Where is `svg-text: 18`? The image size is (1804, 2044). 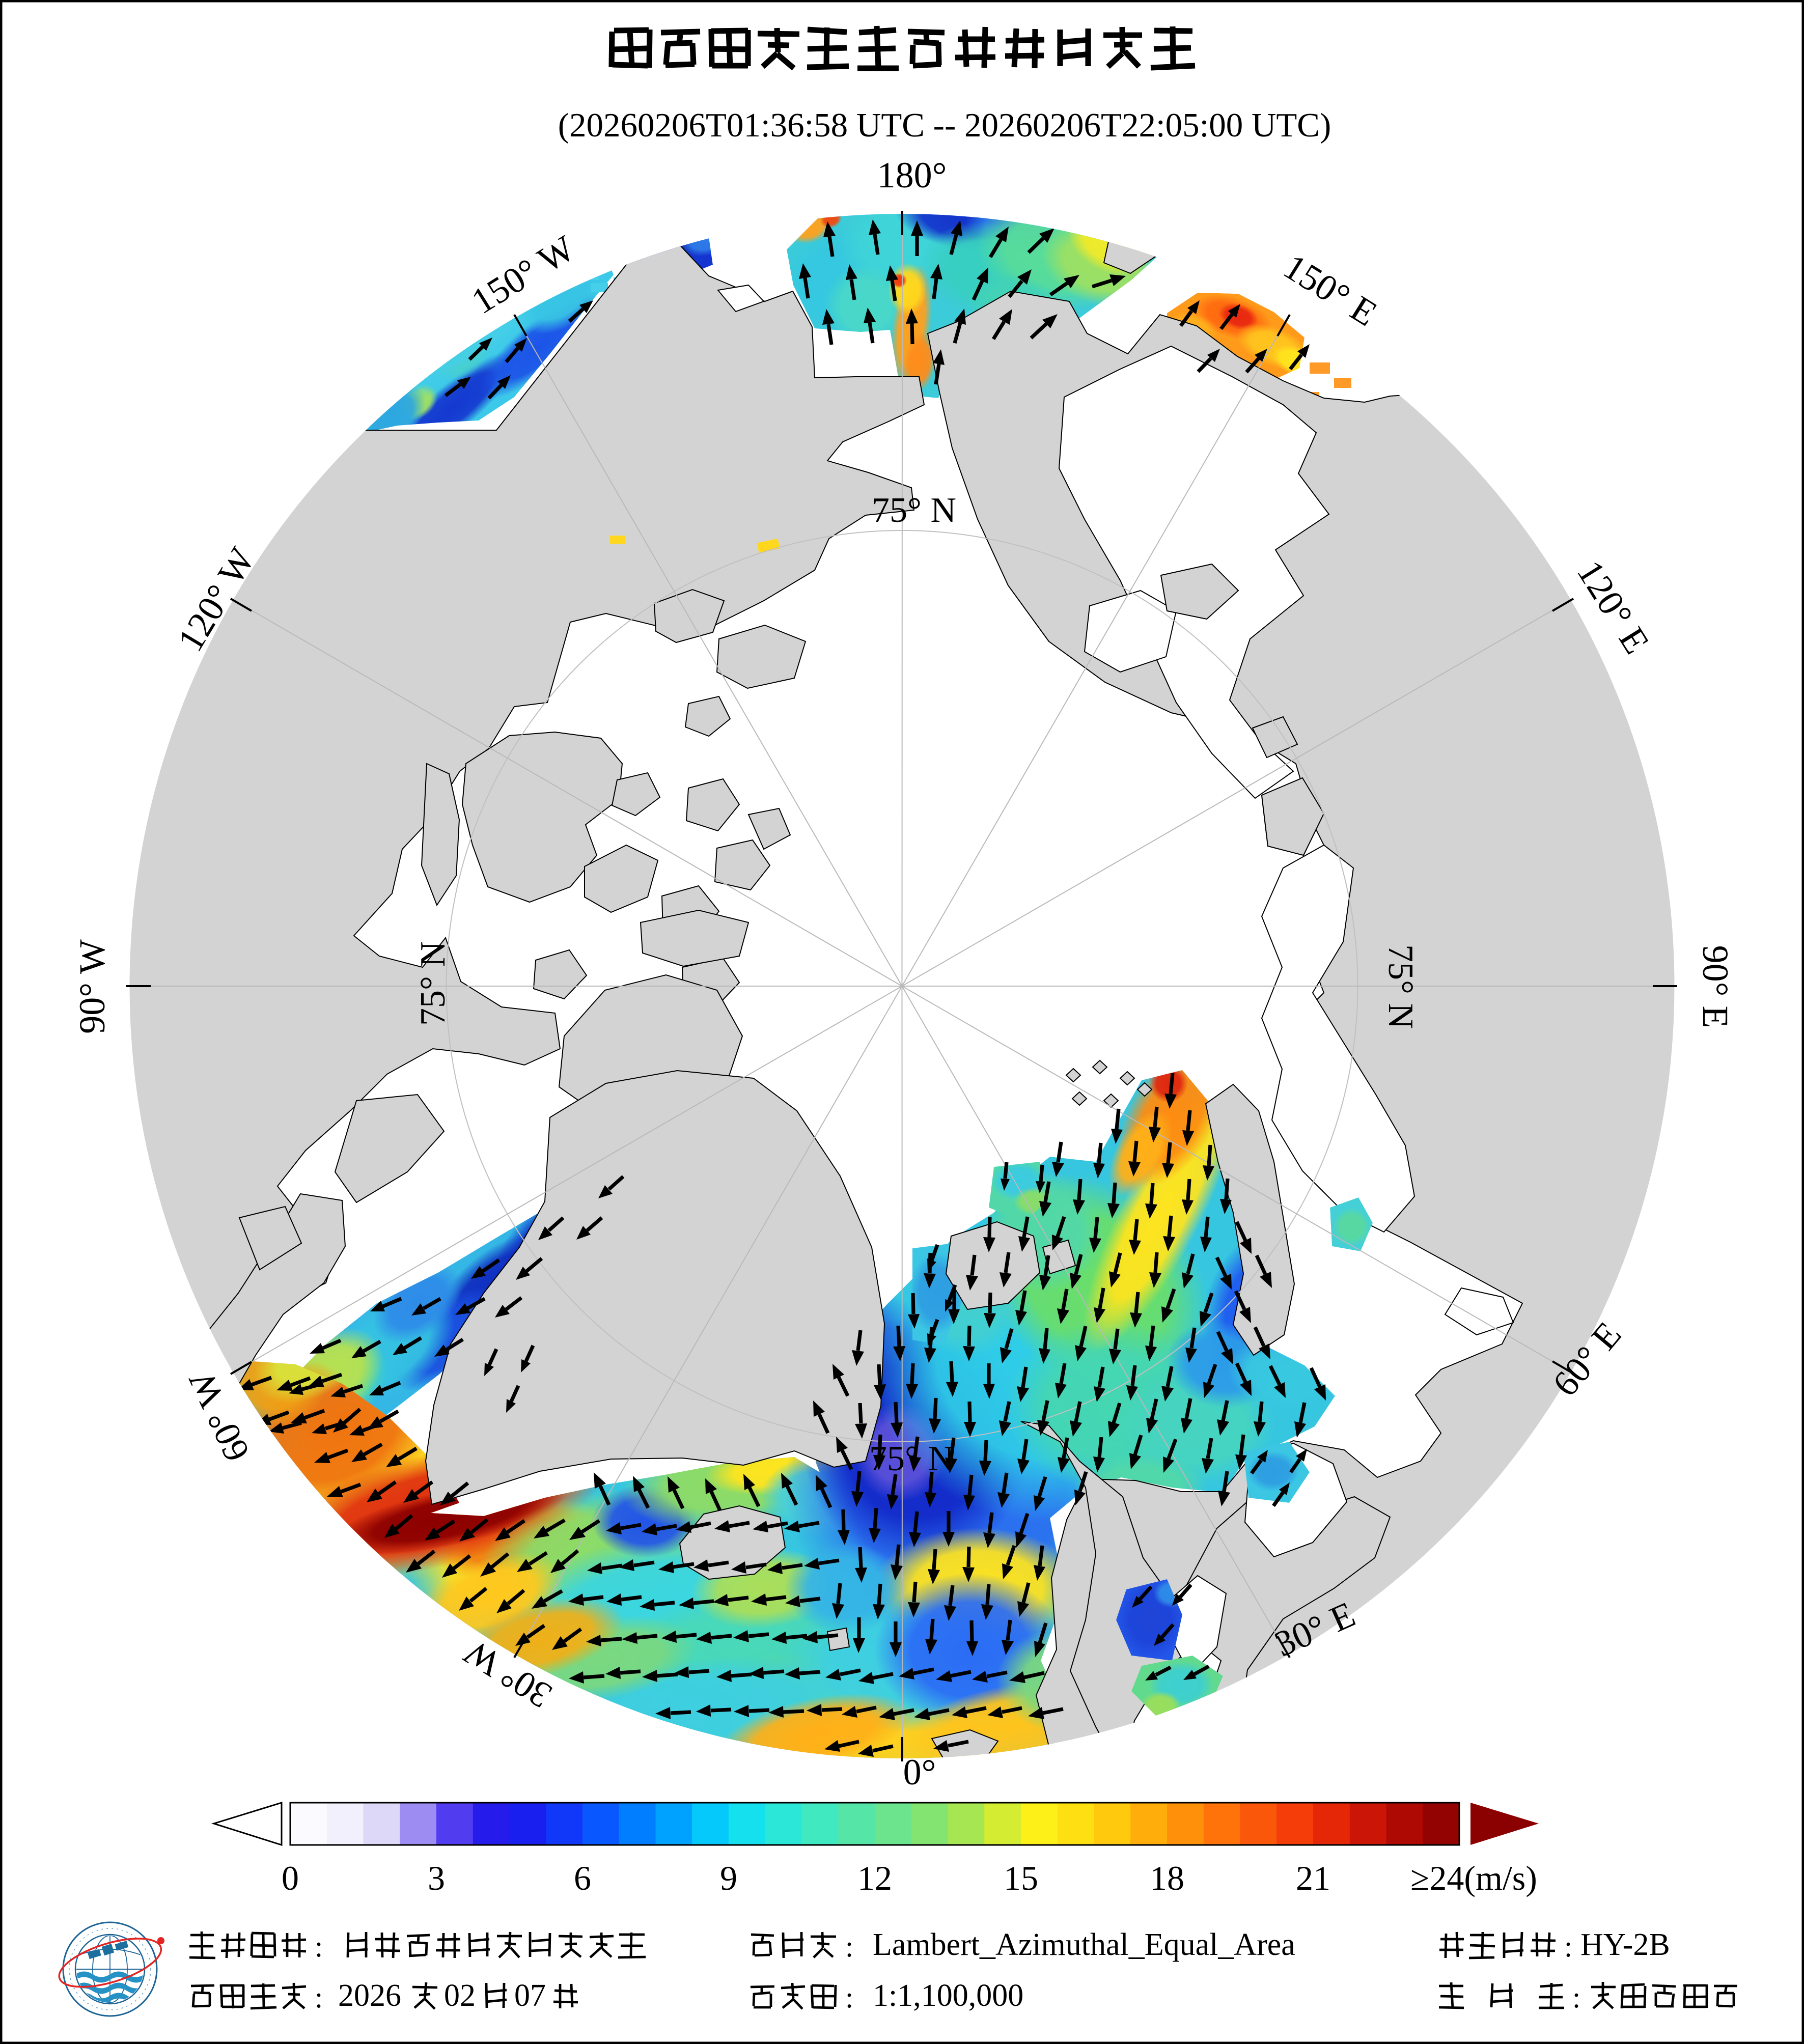
svg-text: 18 is located at coordinates (1167, 1878).